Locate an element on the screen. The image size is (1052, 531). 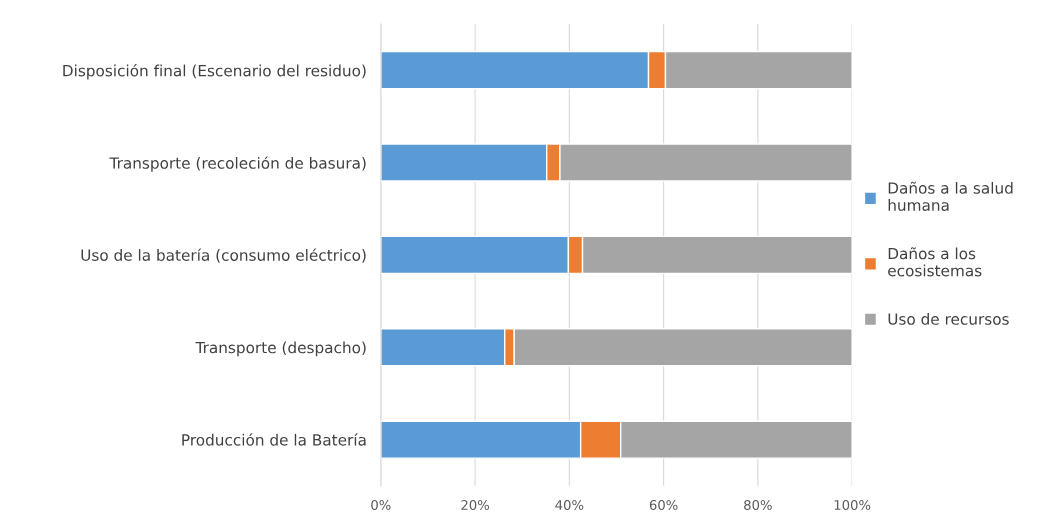
y-tick-label: Disposición final (Escenario del residuo) is located at coordinates (214, 71).